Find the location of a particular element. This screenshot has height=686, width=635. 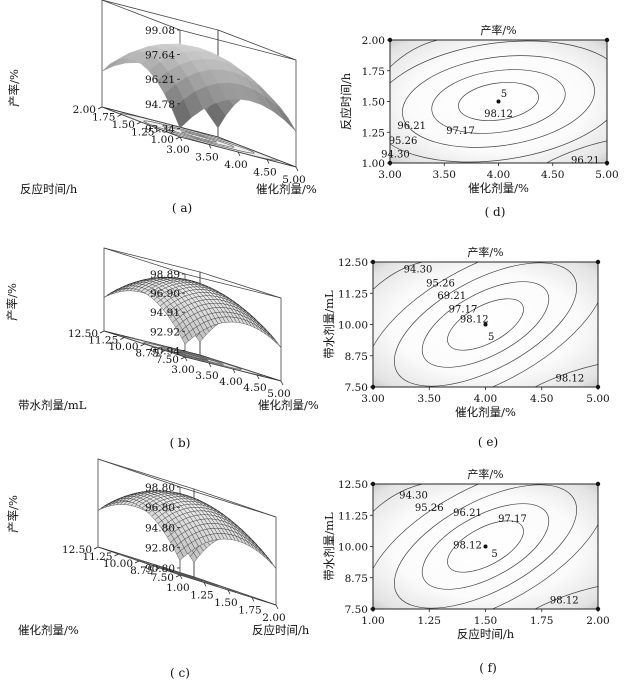

x-tick-label: 2.00 is located at coordinates (273, 618).